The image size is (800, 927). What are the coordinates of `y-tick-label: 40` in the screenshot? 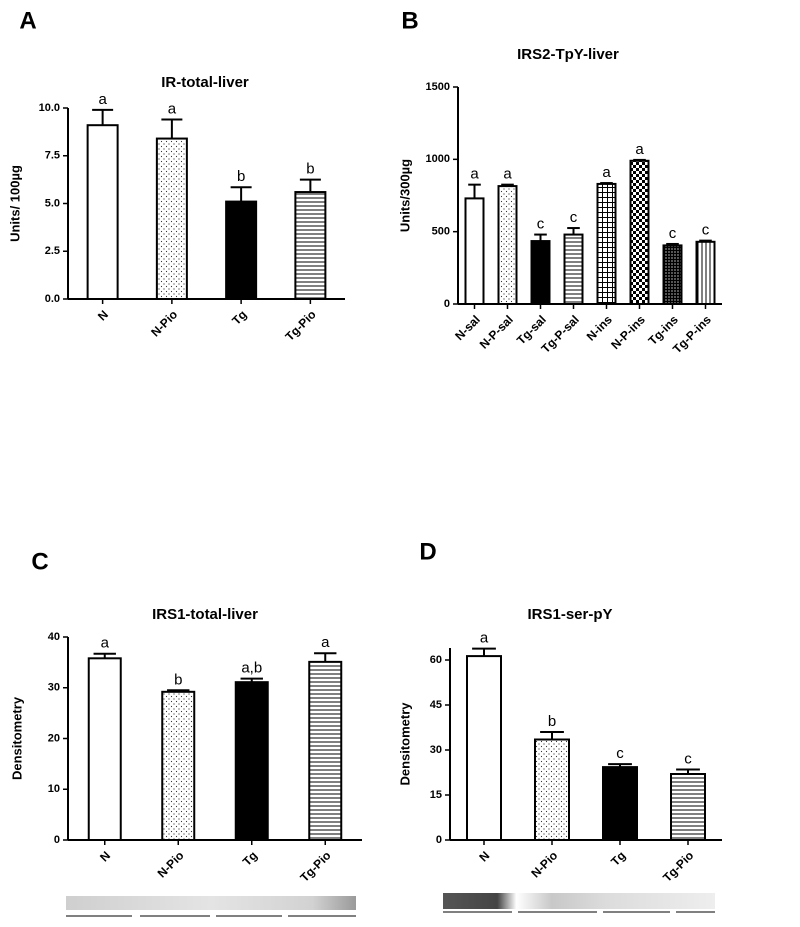 It's located at (54, 637).